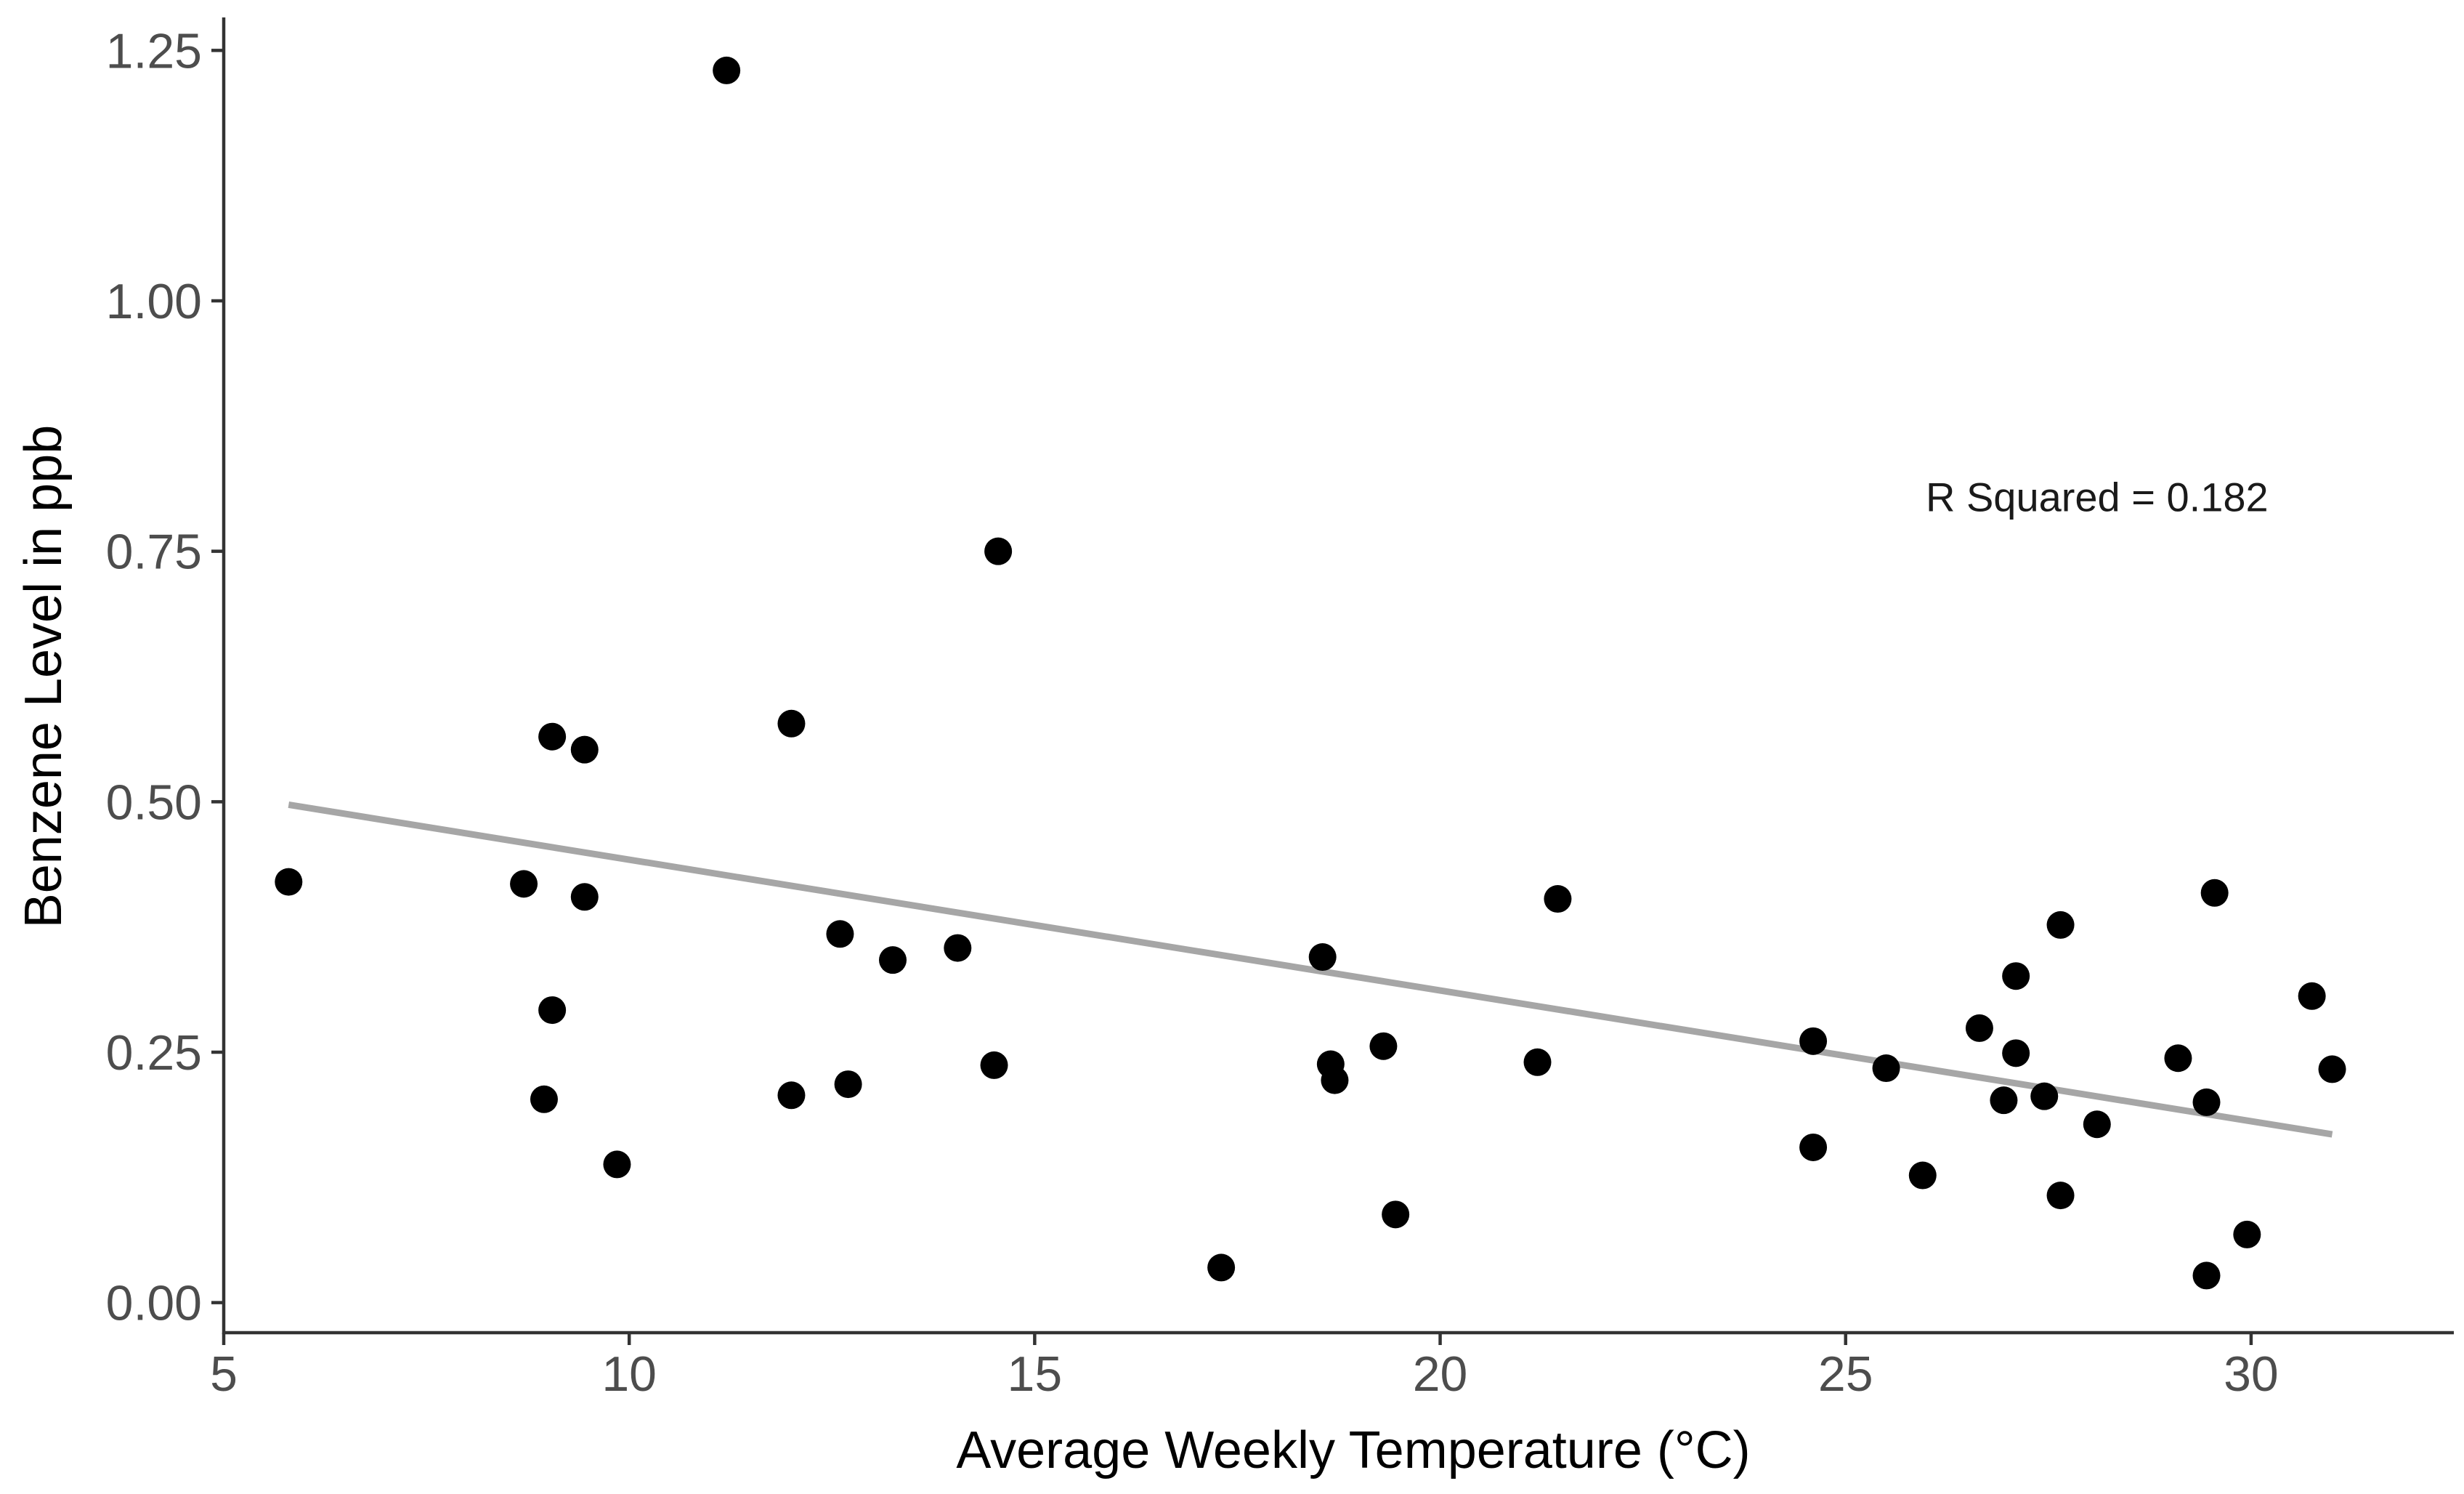 This screenshot has width=2464, height=1494. What do you see at coordinates (224, 1374) in the screenshot?
I see `x-tick-label-1: 5` at bounding box center [224, 1374].